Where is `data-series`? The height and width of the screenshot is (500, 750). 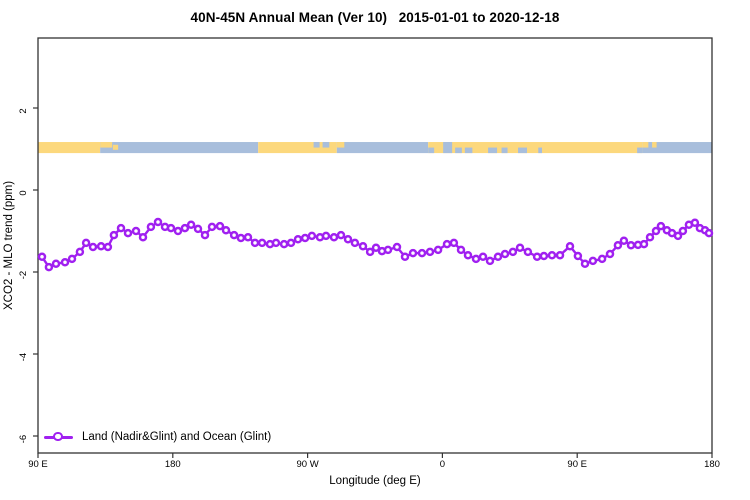
data-series is located at coordinates (375, 244).